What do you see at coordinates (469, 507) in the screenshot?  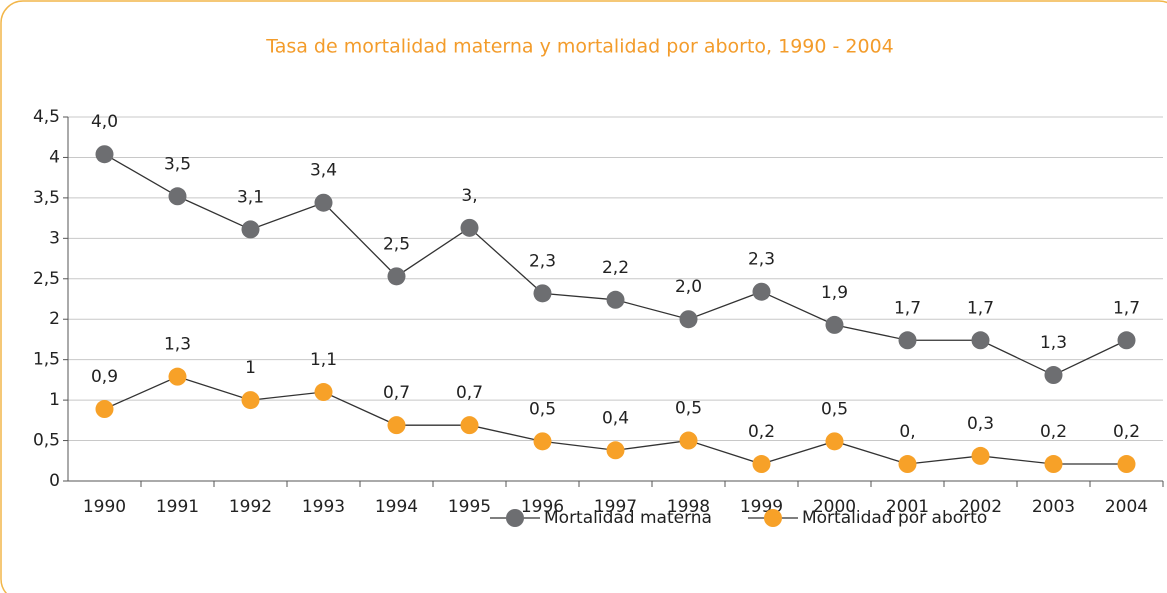 I see `x-tick-label: 1995` at bounding box center [469, 507].